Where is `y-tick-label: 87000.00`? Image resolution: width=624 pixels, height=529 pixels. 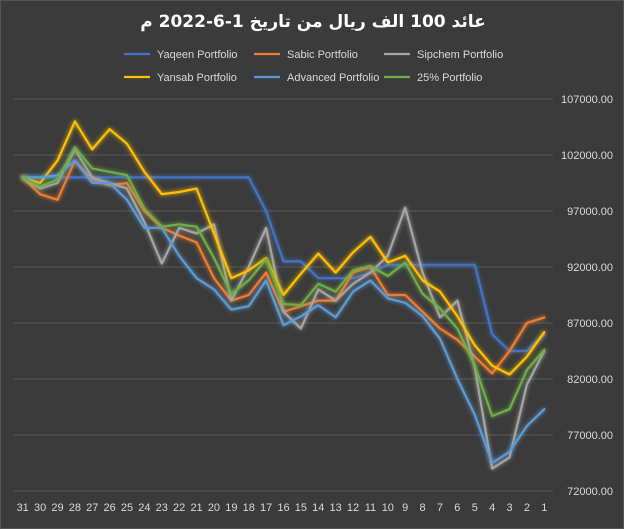 y-tick-label: 87000.00 is located at coordinates (590, 324).